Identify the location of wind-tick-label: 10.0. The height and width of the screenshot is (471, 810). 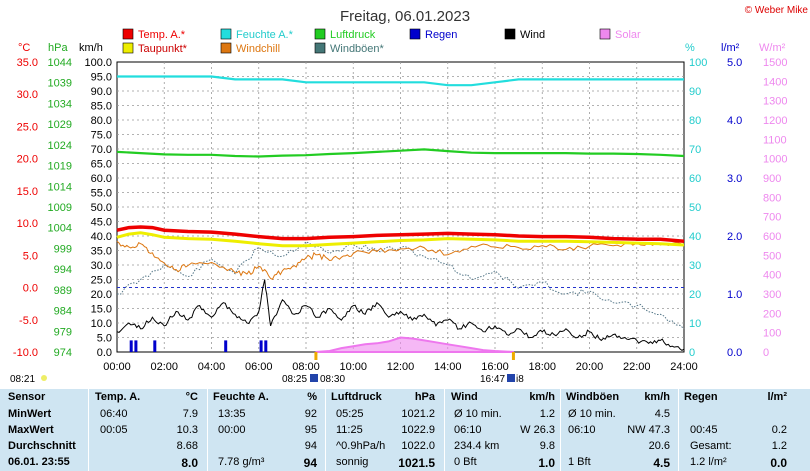
(101, 324).